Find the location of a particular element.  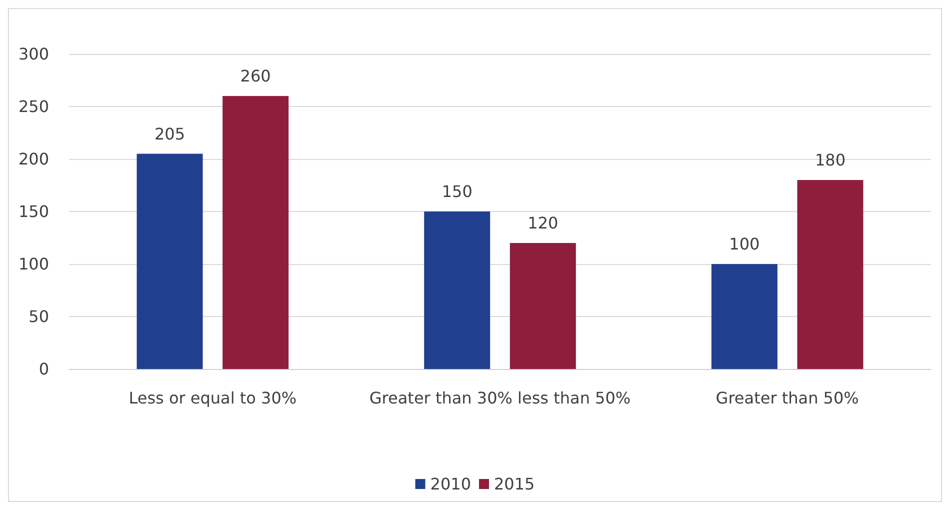

x-tick-label: Greater than 30% less than 50% is located at coordinates (500, 398).